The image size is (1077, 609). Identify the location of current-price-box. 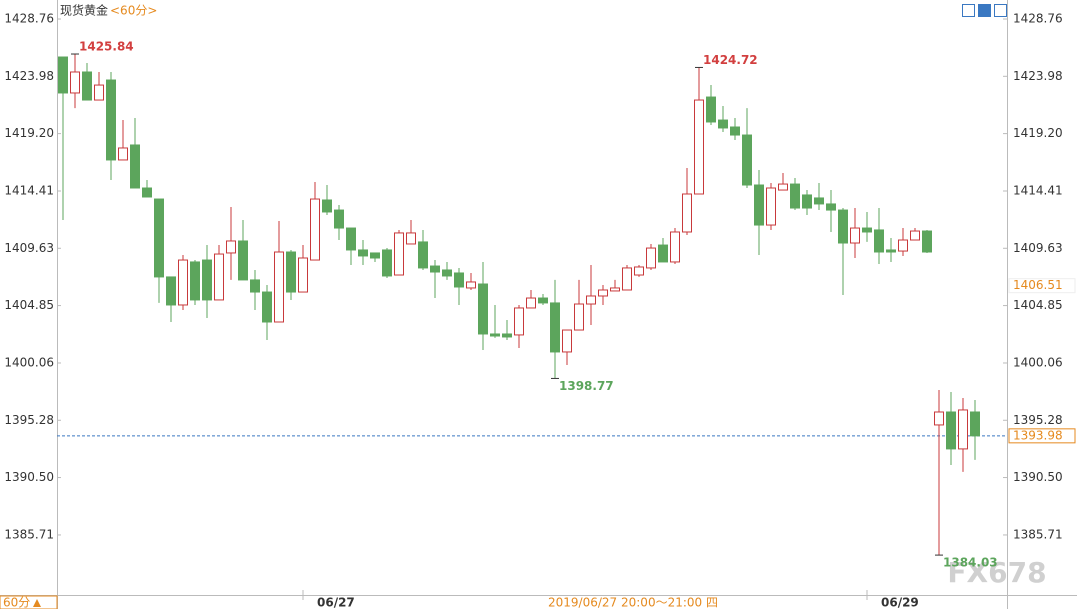
(1042, 436).